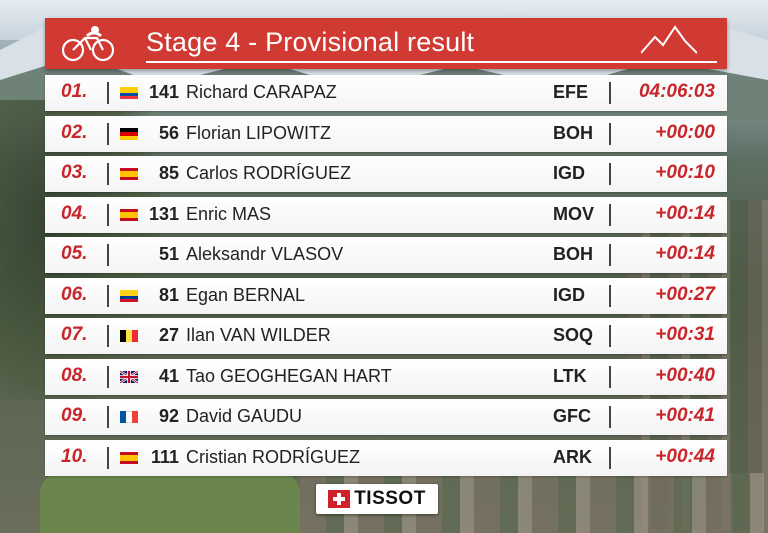 The width and height of the screenshot is (768, 533). I want to click on bib-number: 27, so click(168, 335).